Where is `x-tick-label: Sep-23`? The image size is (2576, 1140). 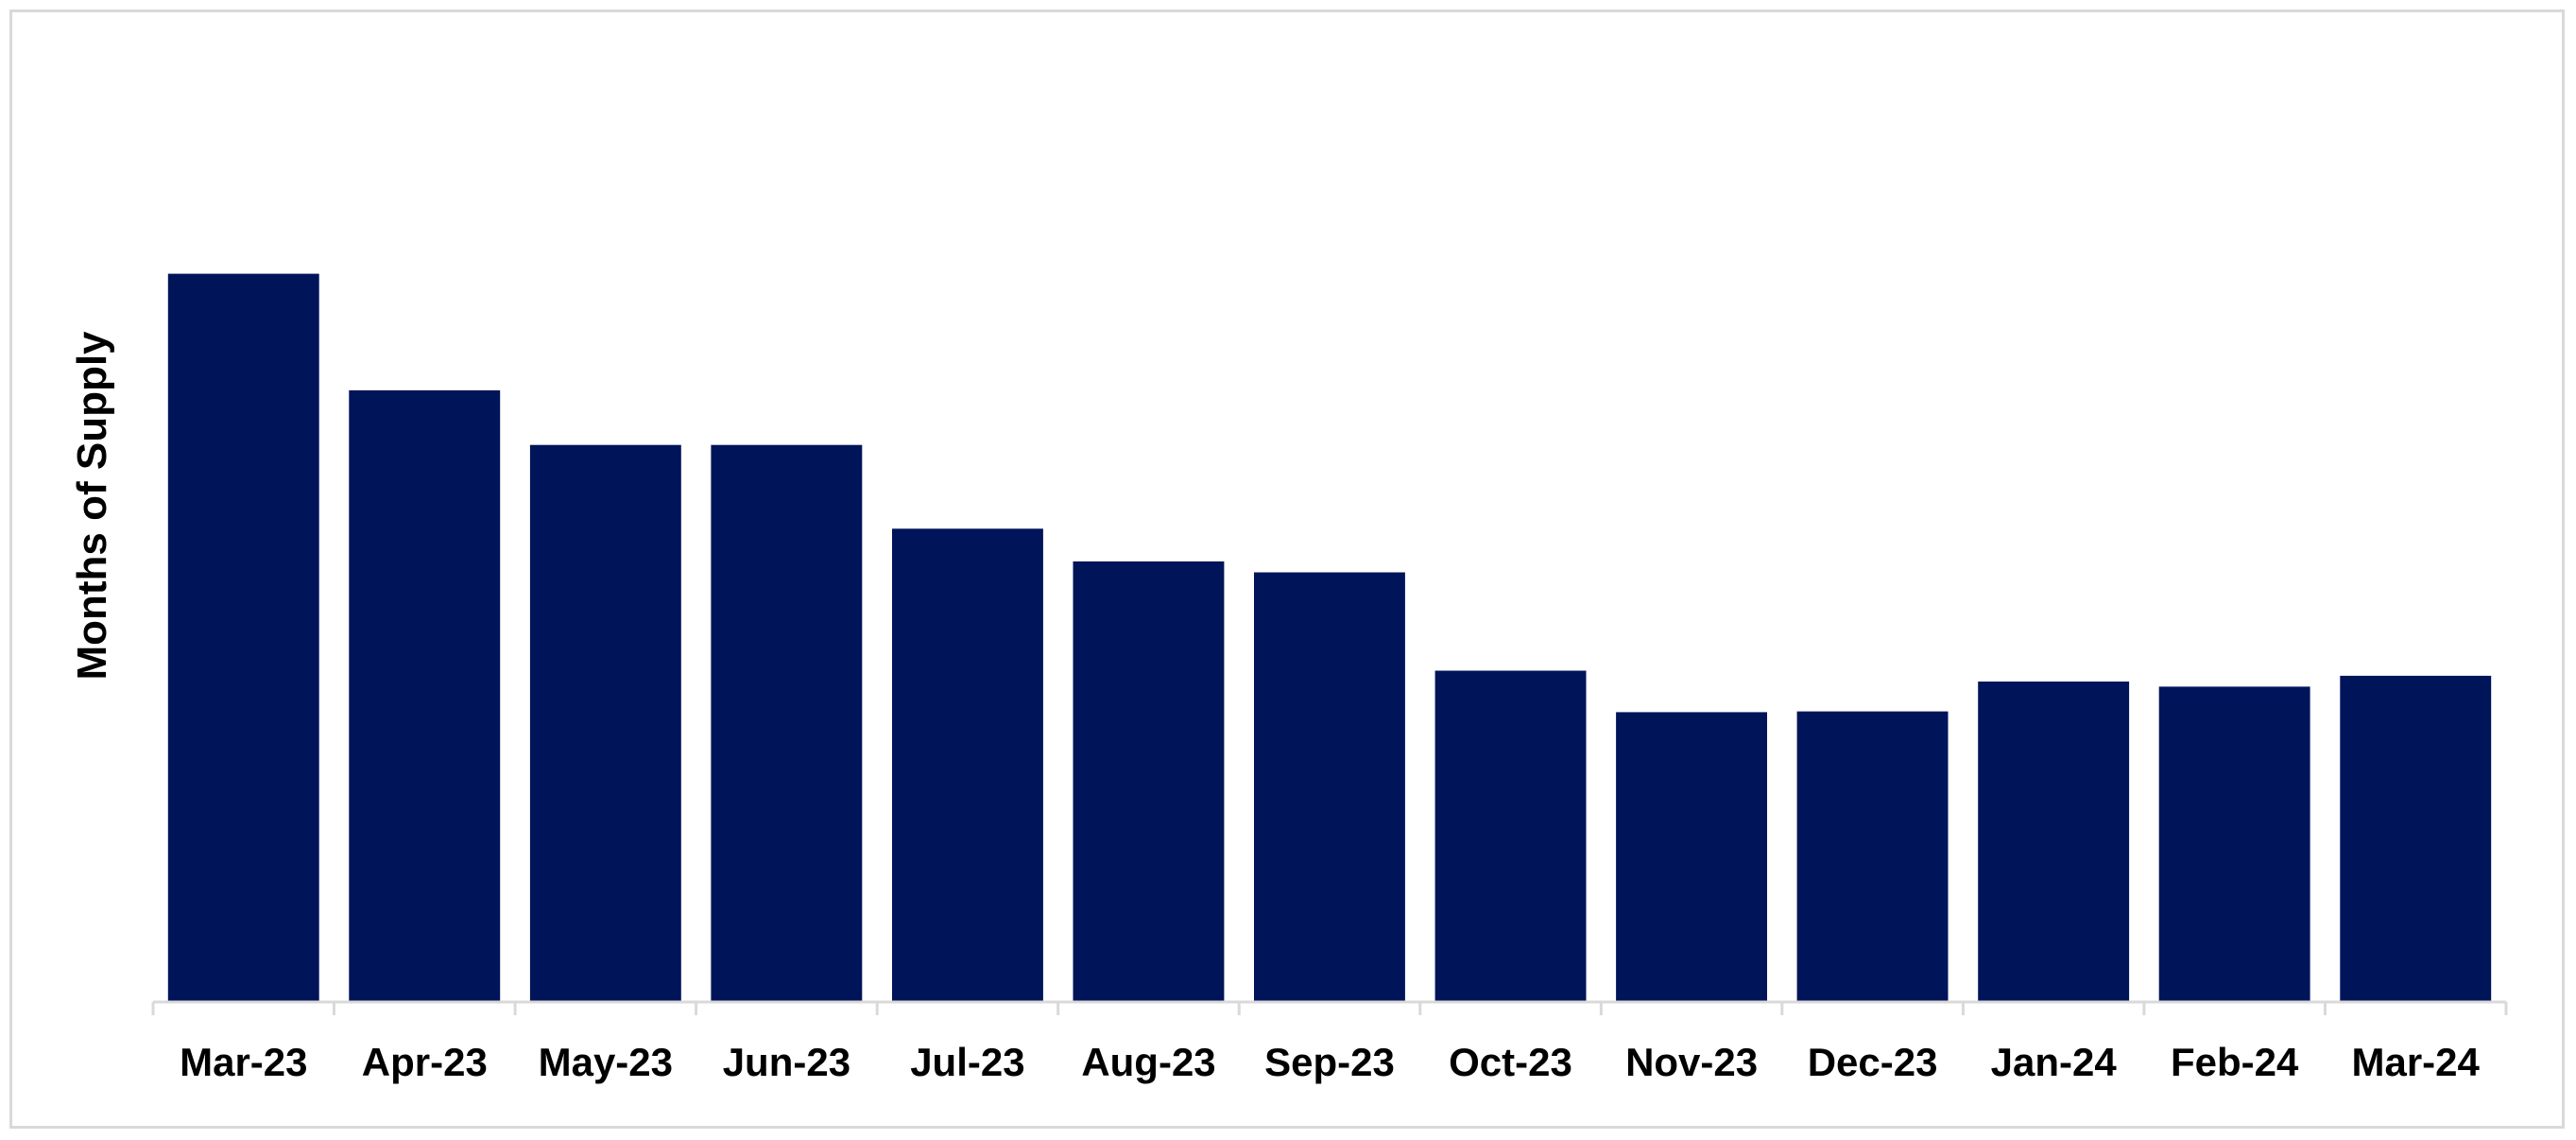 x-tick-label: Sep-23 is located at coordinates (1329, 1062).